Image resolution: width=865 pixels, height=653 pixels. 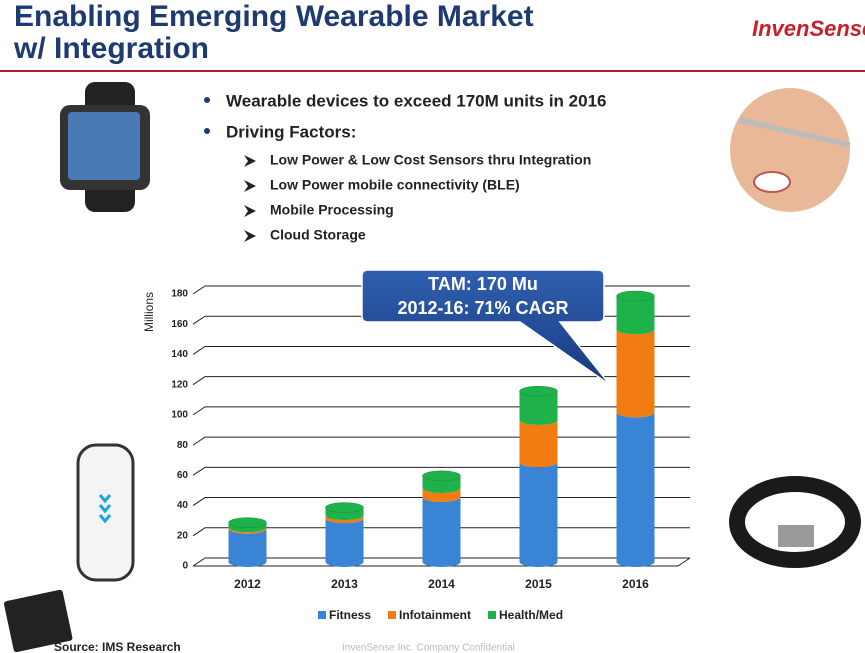 I want to click on watch-image, so click(x=105, y=147).